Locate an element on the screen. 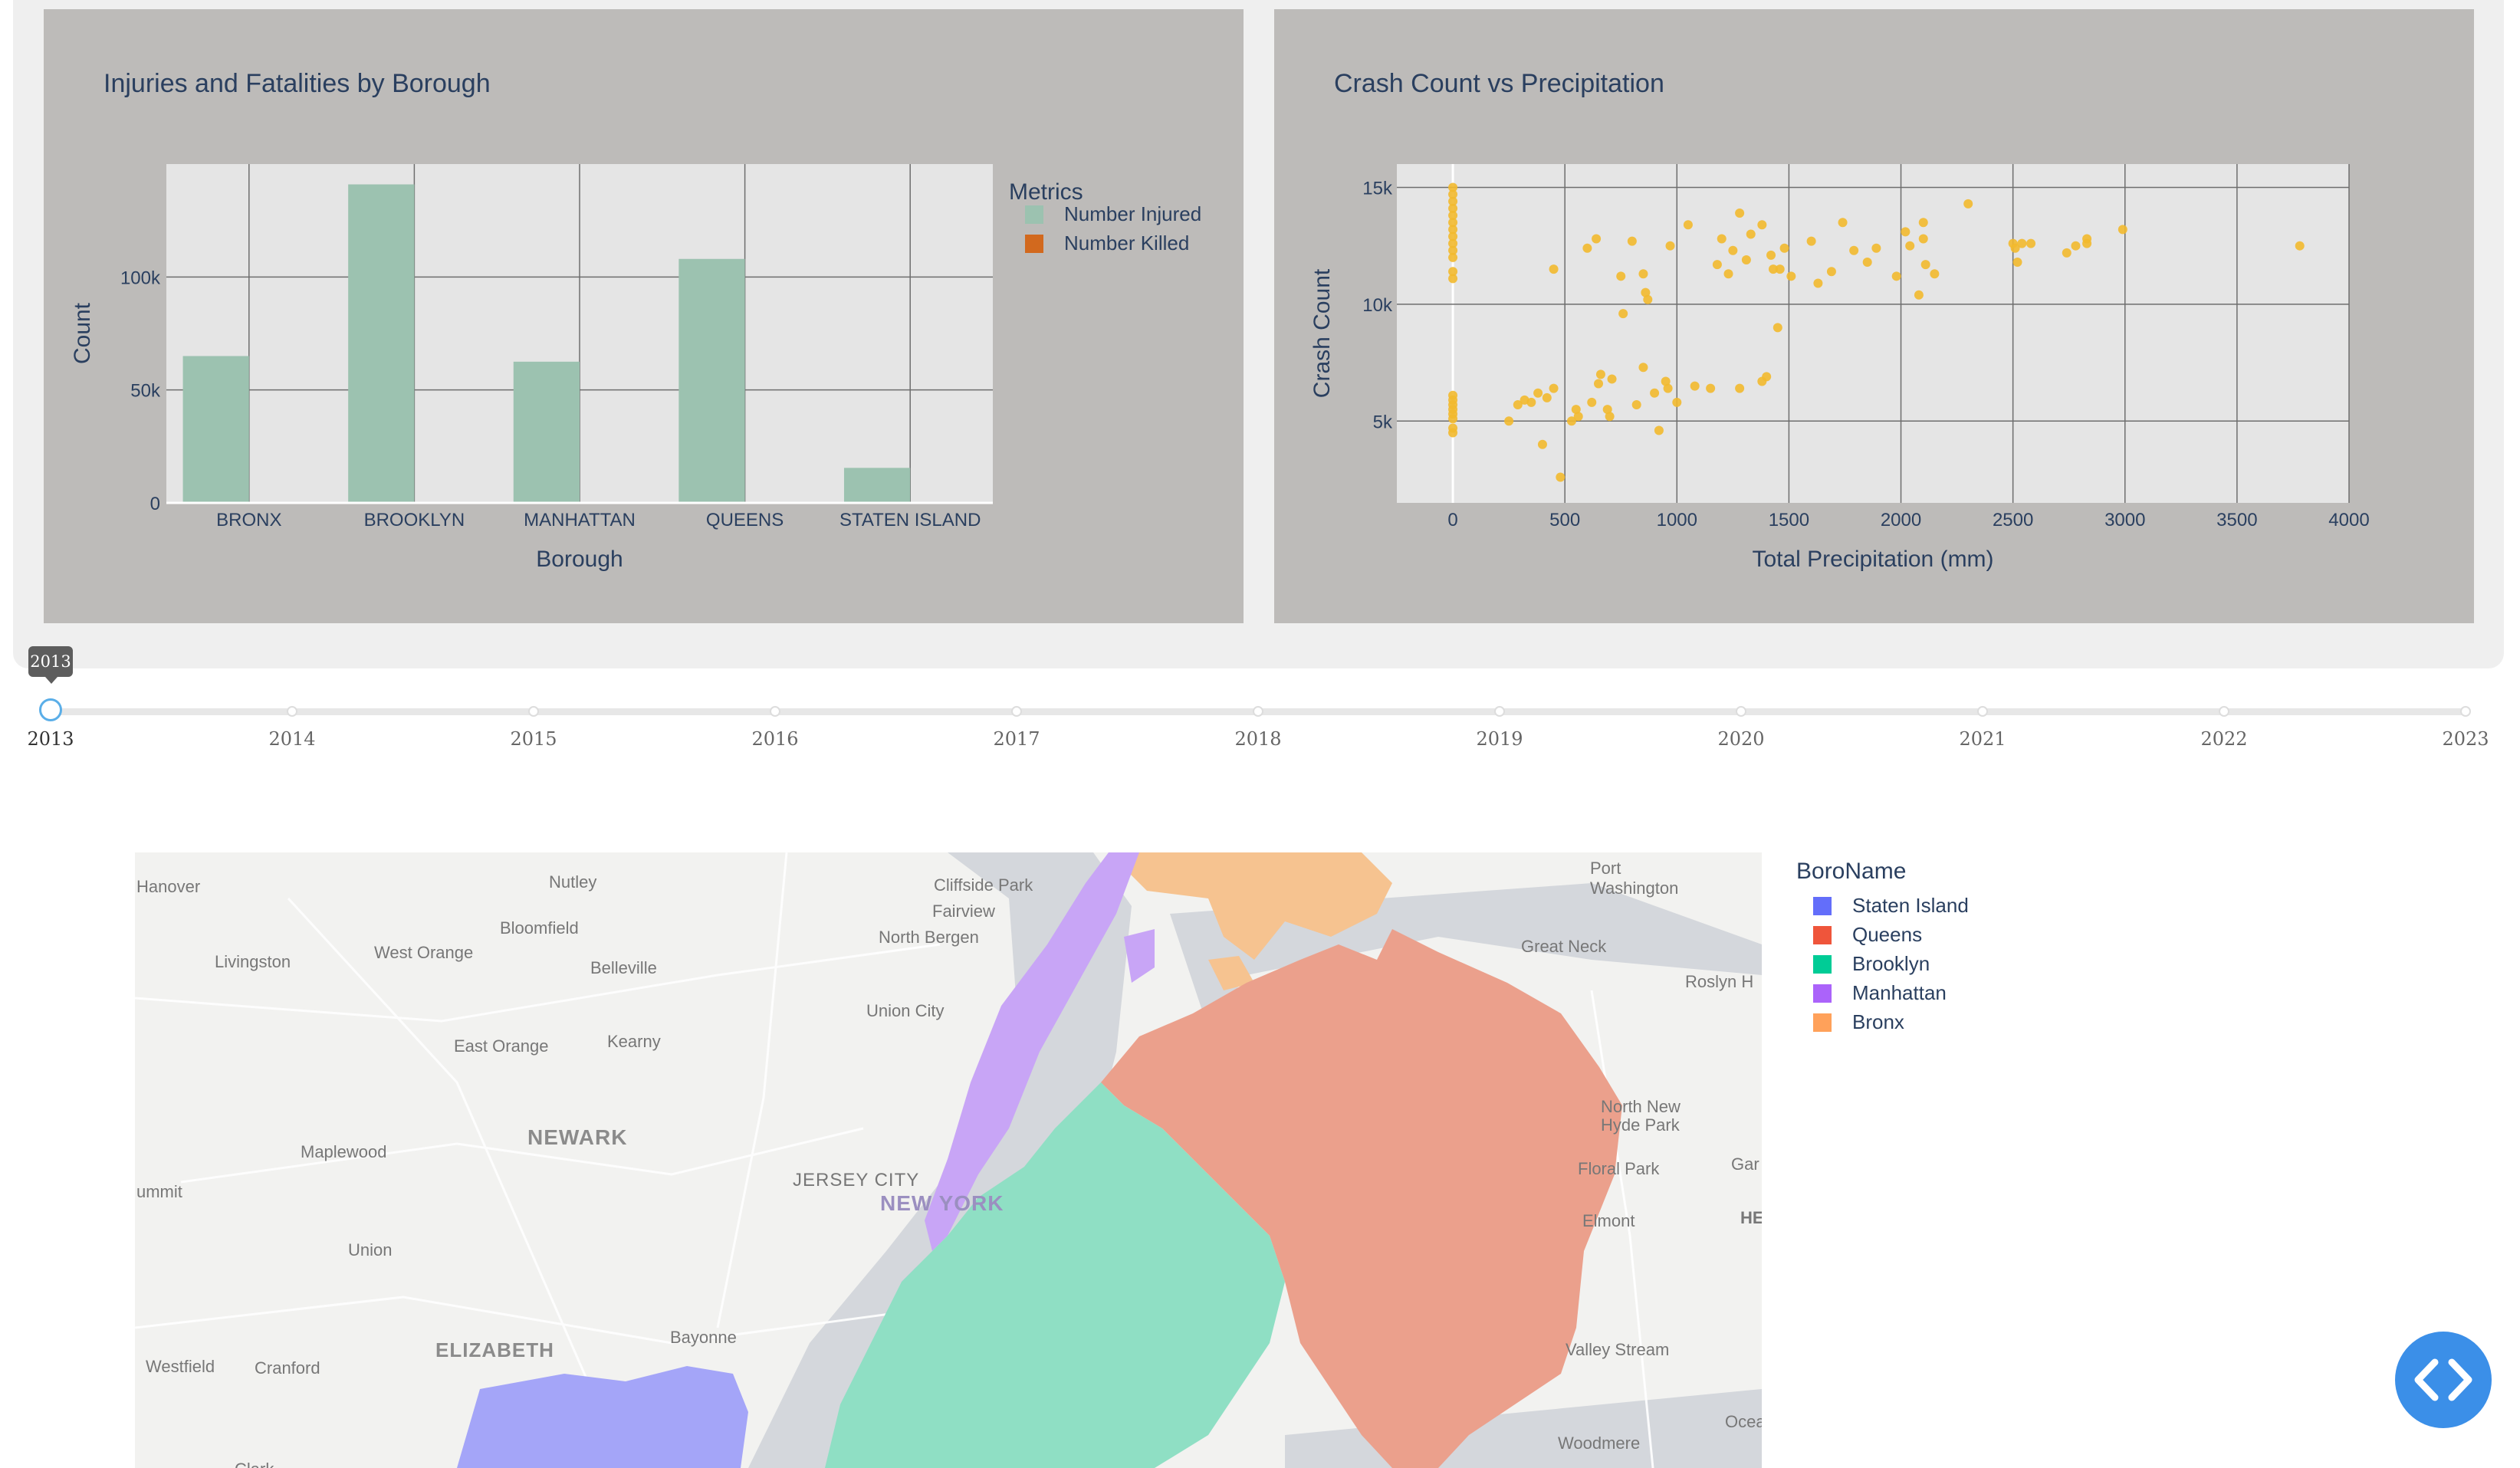  place-label: Bloomfield is located at coordinates (539, 928).